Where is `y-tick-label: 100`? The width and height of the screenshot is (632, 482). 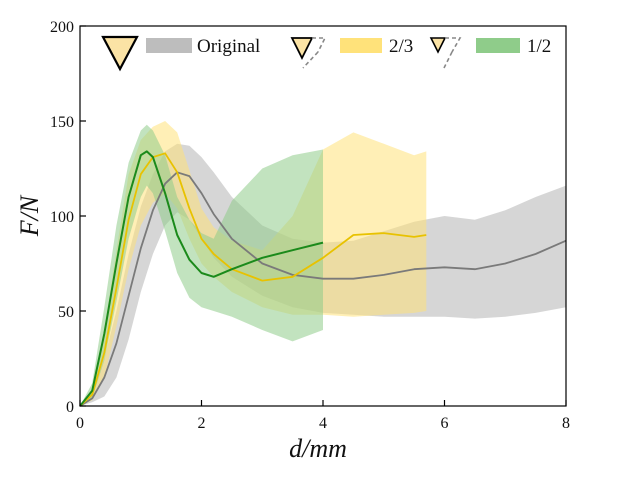
y-tick-label: 100 is located at coordinates (62, 217).